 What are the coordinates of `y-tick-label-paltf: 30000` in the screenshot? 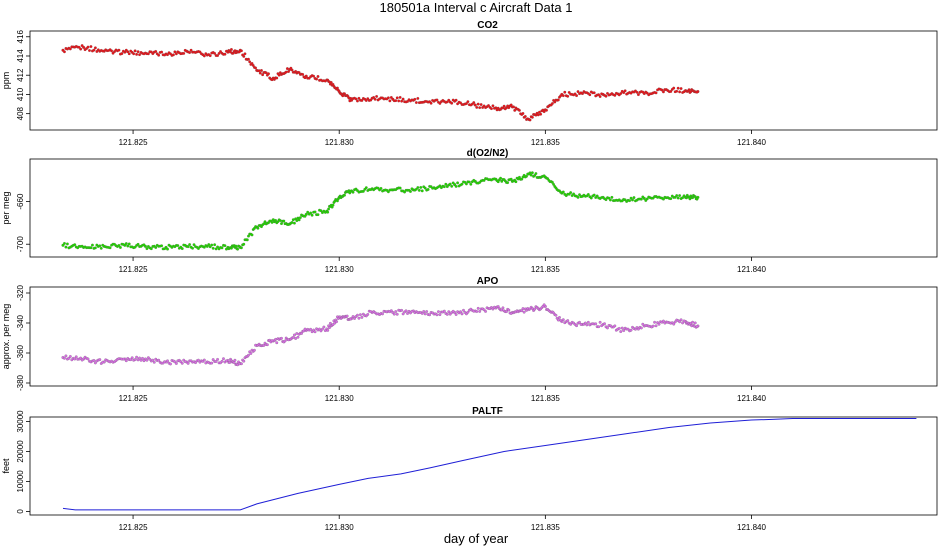 It's located at (20, 421).